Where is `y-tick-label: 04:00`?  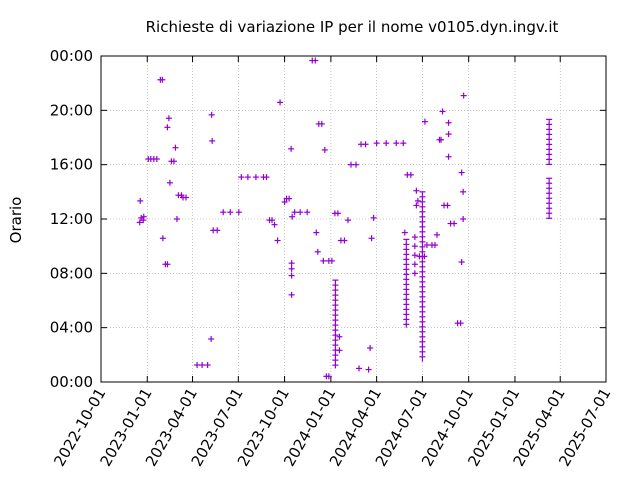
y-tick-label: 04:00 is located at coordinates (71, 328).